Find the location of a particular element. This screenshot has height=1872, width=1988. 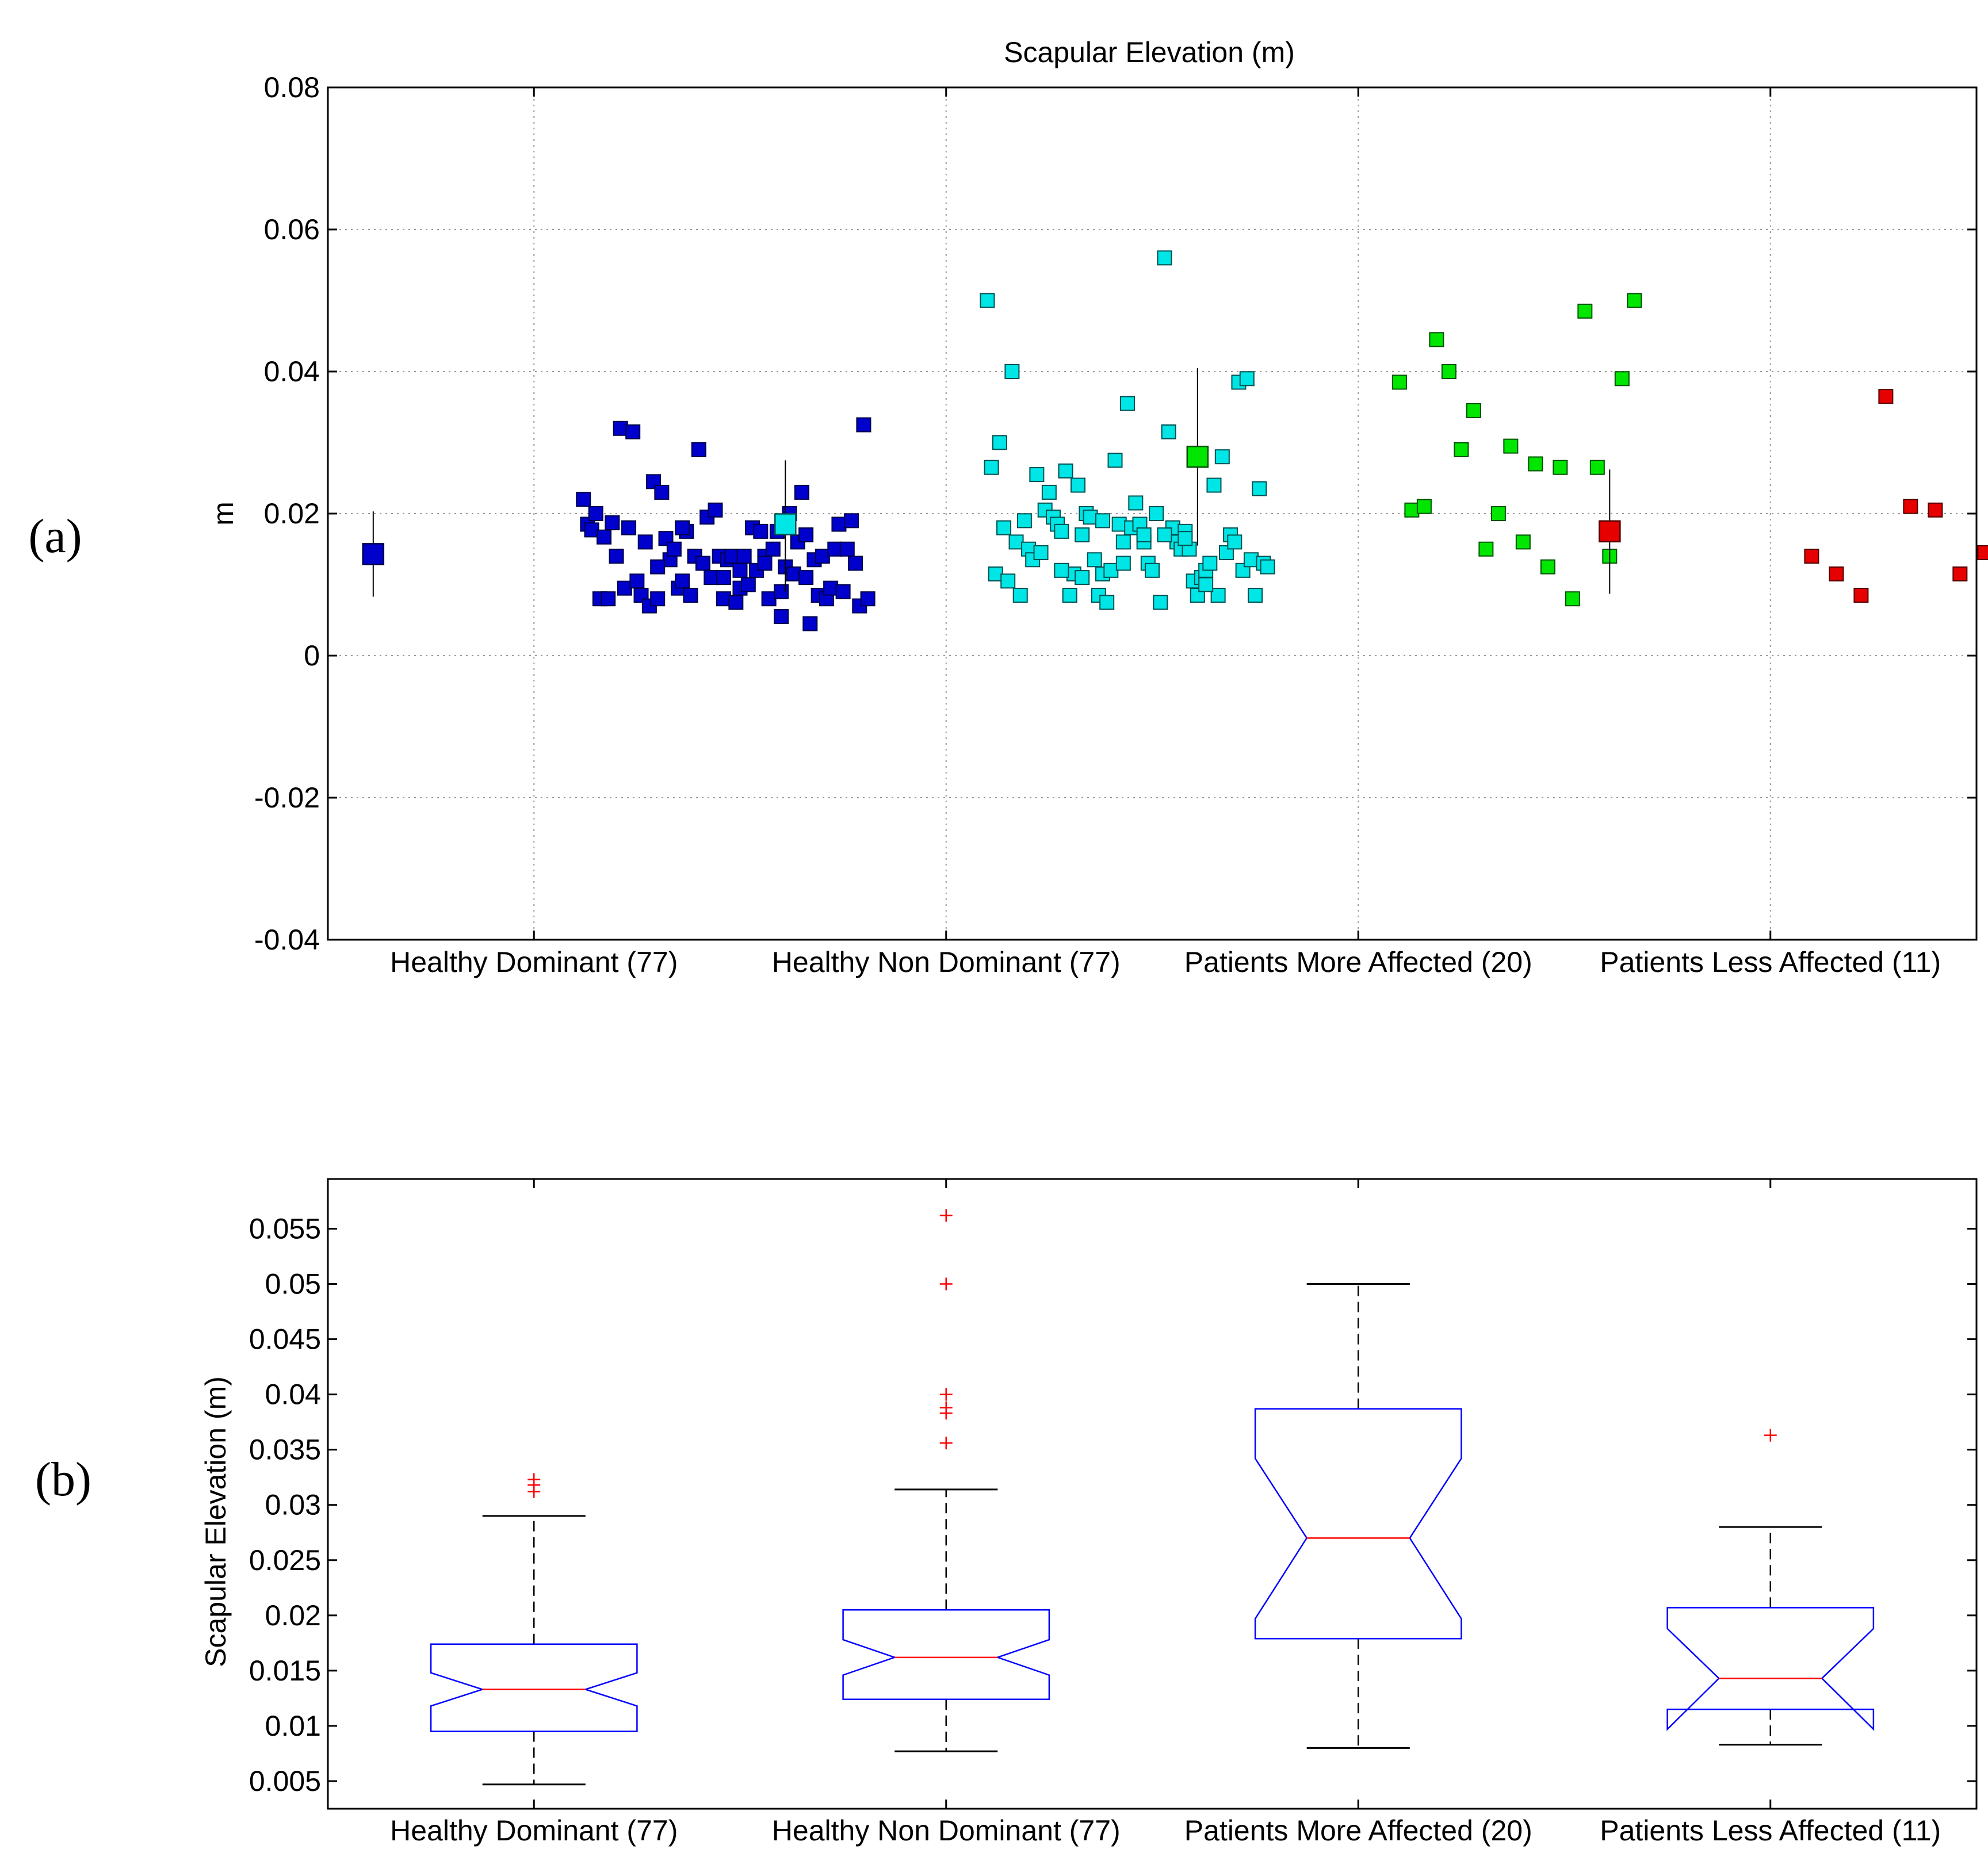

category-label: Patients Less Affected (11) is located at coordinates (1771, 1831).